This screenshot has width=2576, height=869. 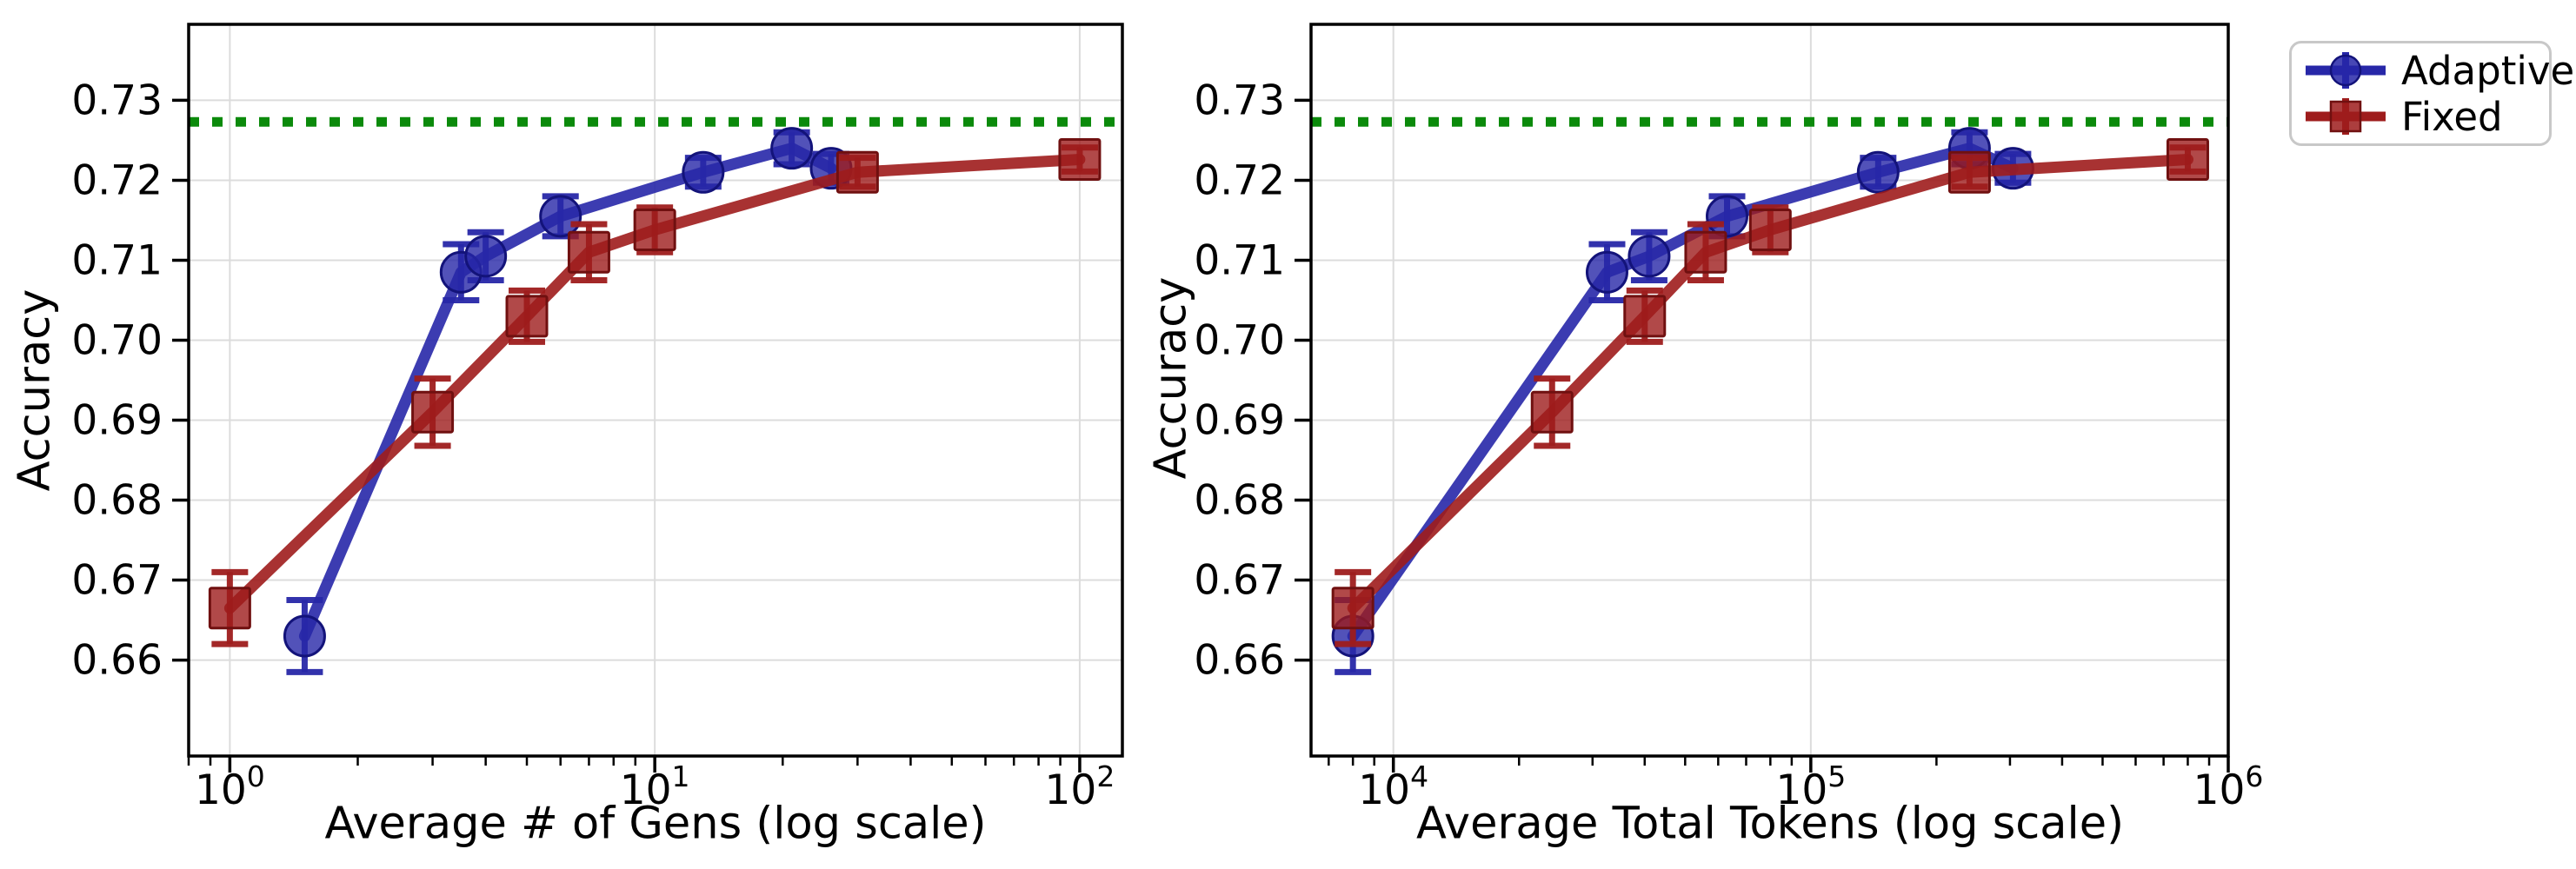 What do you see at coordinates (1393, 787) in the screenshot?
I see `x-tick-label: 10⁴` at bounding box center [1393, 787].